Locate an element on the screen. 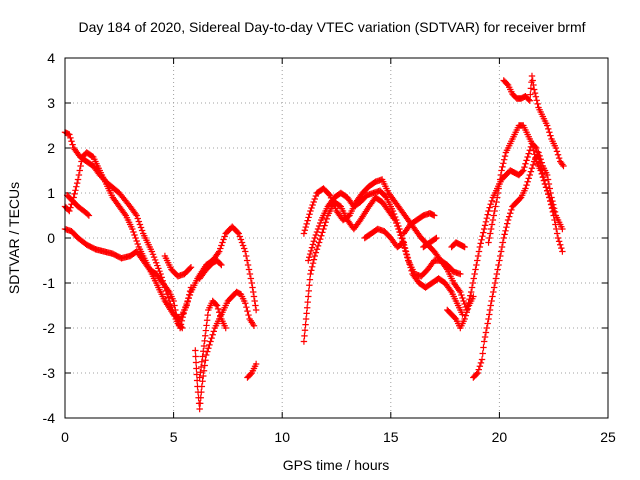 The width and height of the screenshot is (640, 480). y-tick-label: 1 is located at coordinates (51, 193).